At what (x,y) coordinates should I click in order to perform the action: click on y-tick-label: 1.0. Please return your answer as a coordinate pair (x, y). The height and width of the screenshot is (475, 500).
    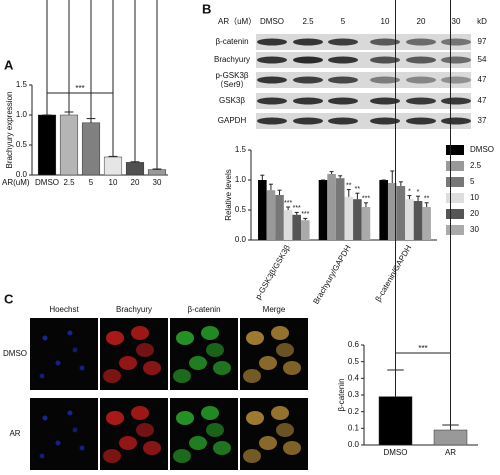
    Looking at the image, I should click on (22, 114).